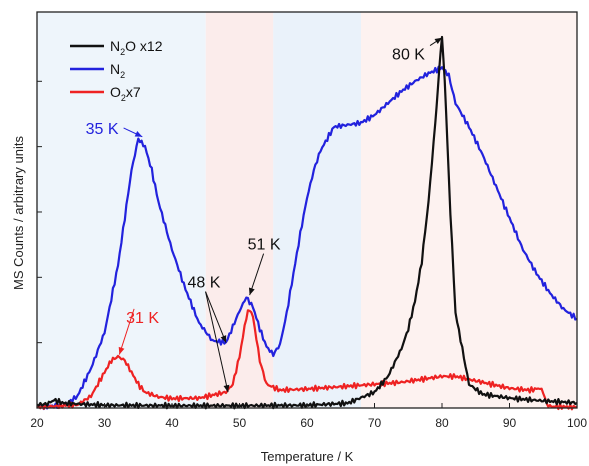 The width and height of the screenshot is (589, 466). I want to click on legend-label-1: N2, so click(117, 70).